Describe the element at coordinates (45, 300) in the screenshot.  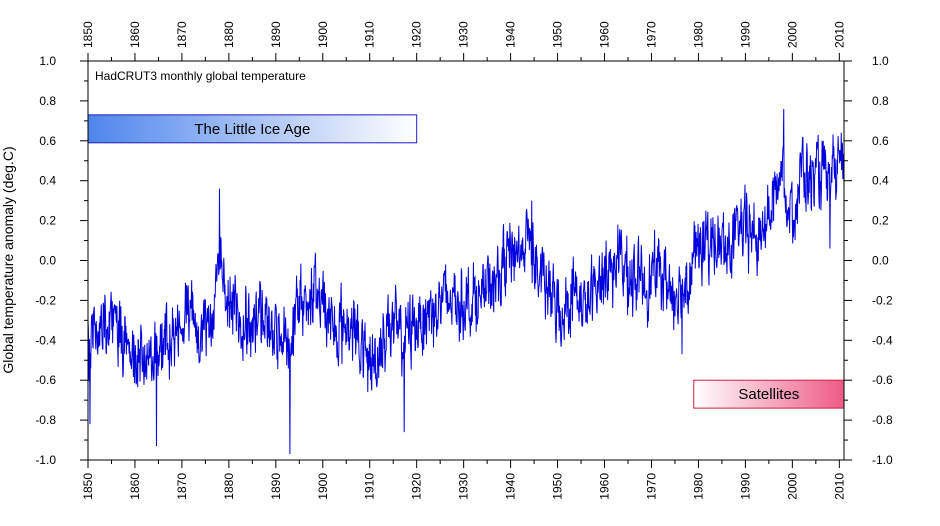
I see `y-tick-label-left: -0.2` at that location.